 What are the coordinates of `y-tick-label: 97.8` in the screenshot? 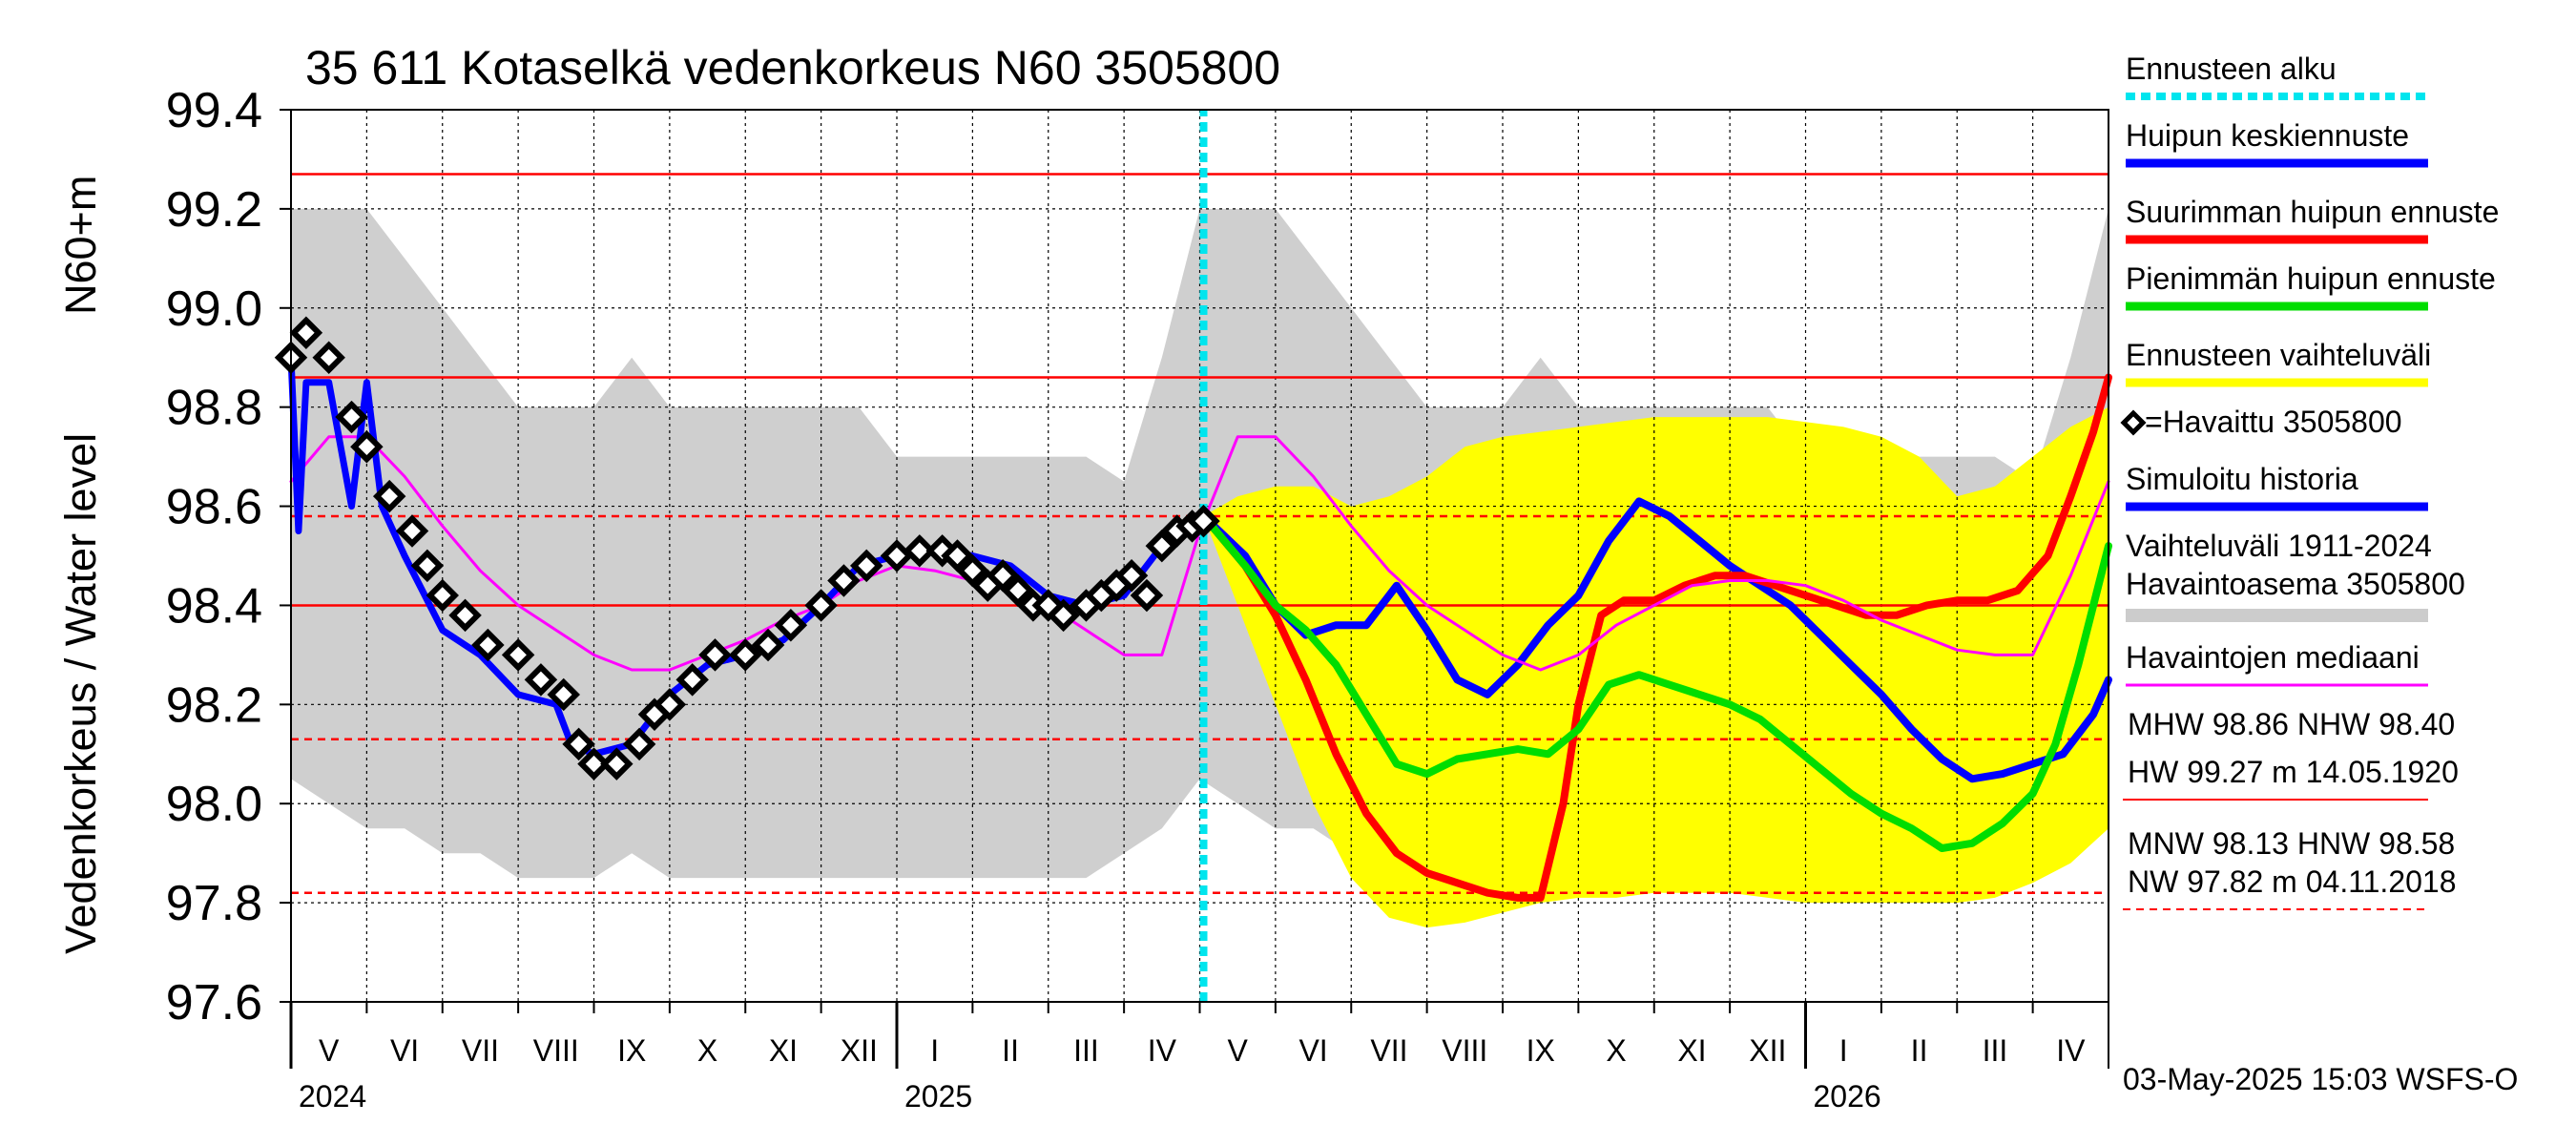 It's located at (214, 903).